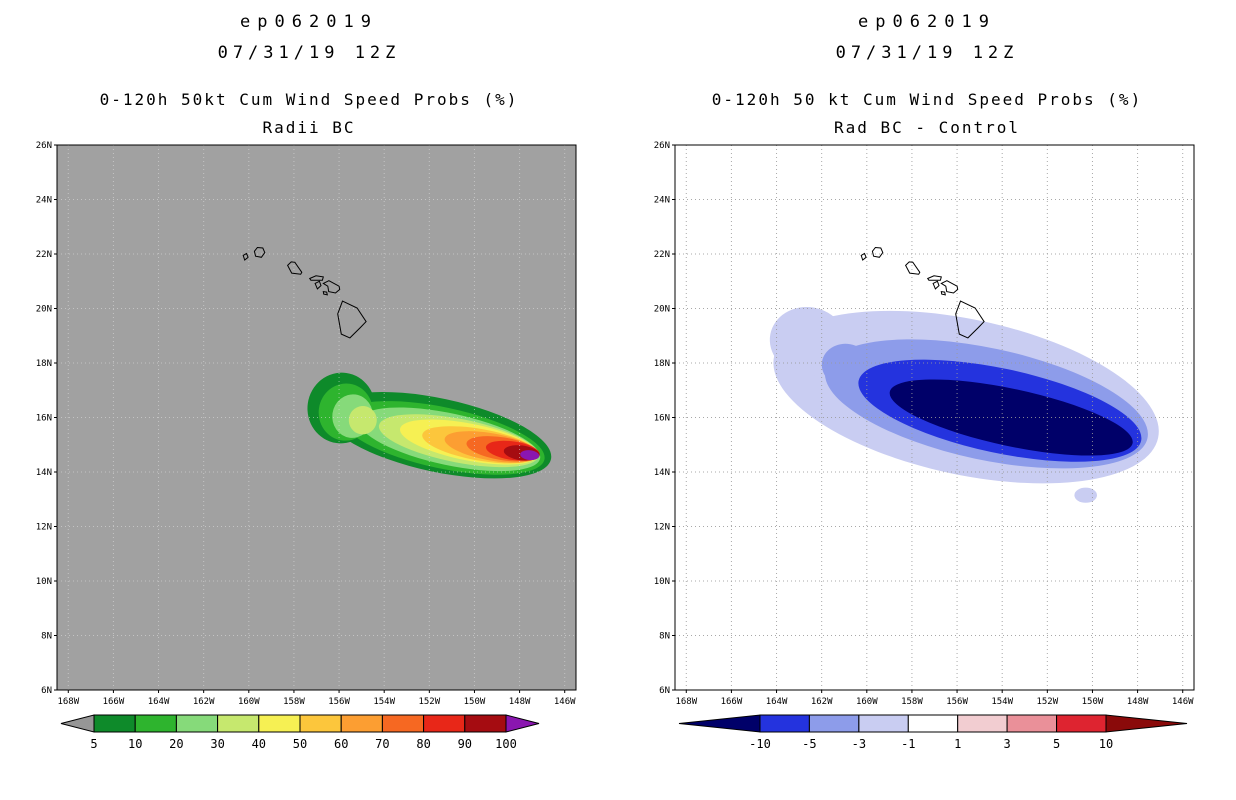 This screenshot has width=1236, height=800. What do you see at coordinates (908, 744) in the screenshot?
I see `colorbar-label: -1` at bounding box center [908, 744].